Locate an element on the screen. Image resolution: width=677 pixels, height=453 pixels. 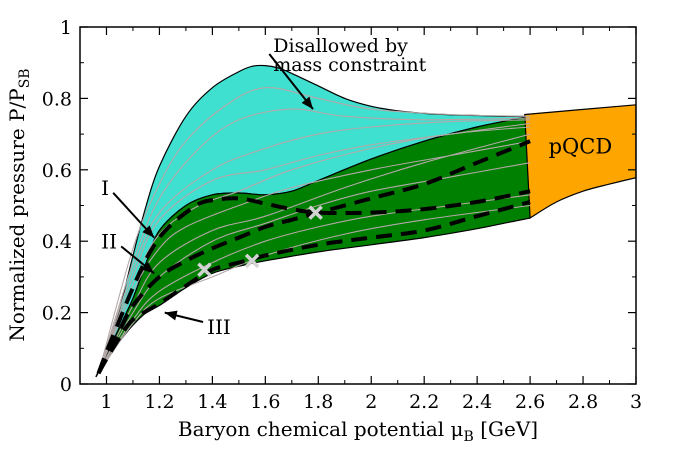
x-tick-label: 1.8 is located at coordinates (318, 402).